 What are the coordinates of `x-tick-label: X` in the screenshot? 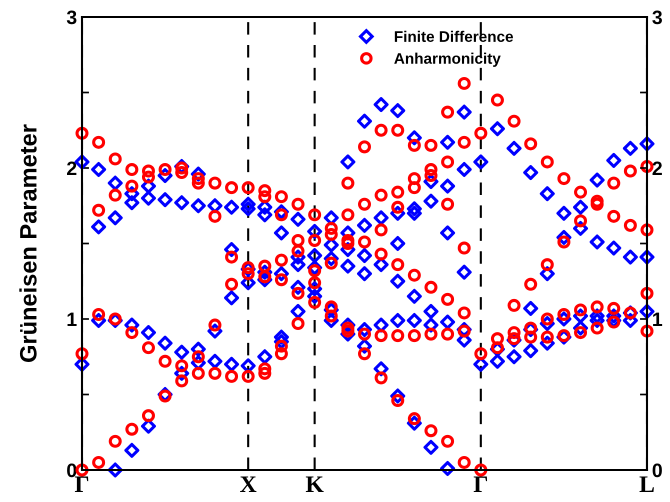 It's located at (248, 484).